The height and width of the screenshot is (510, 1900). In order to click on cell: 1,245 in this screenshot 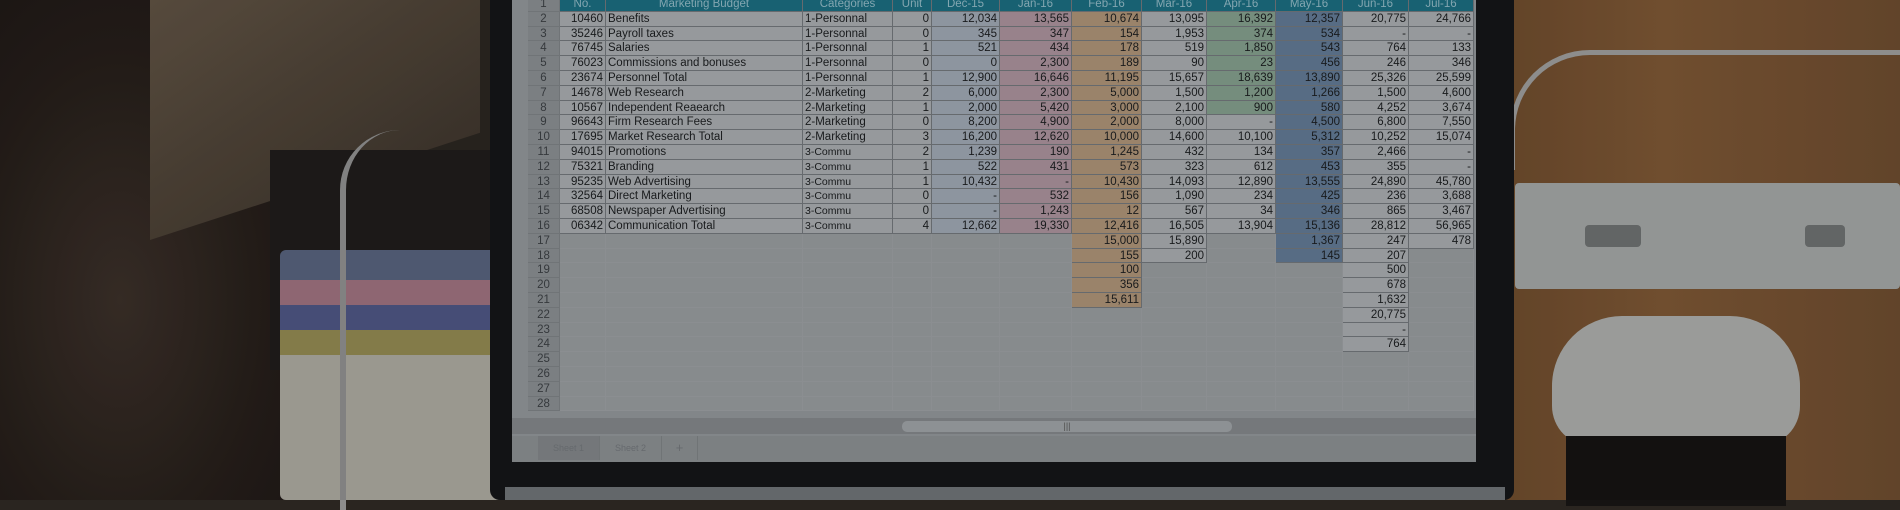, I will do `click(1107, 152)`.